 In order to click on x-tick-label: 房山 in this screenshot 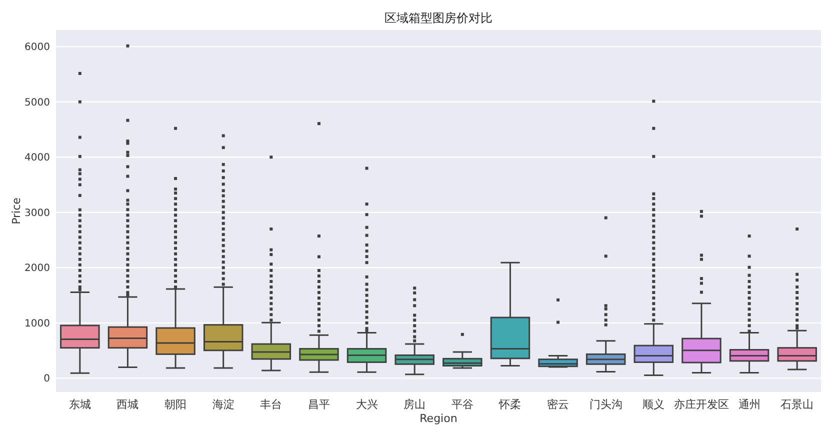, I will do `click(415, 404)`.